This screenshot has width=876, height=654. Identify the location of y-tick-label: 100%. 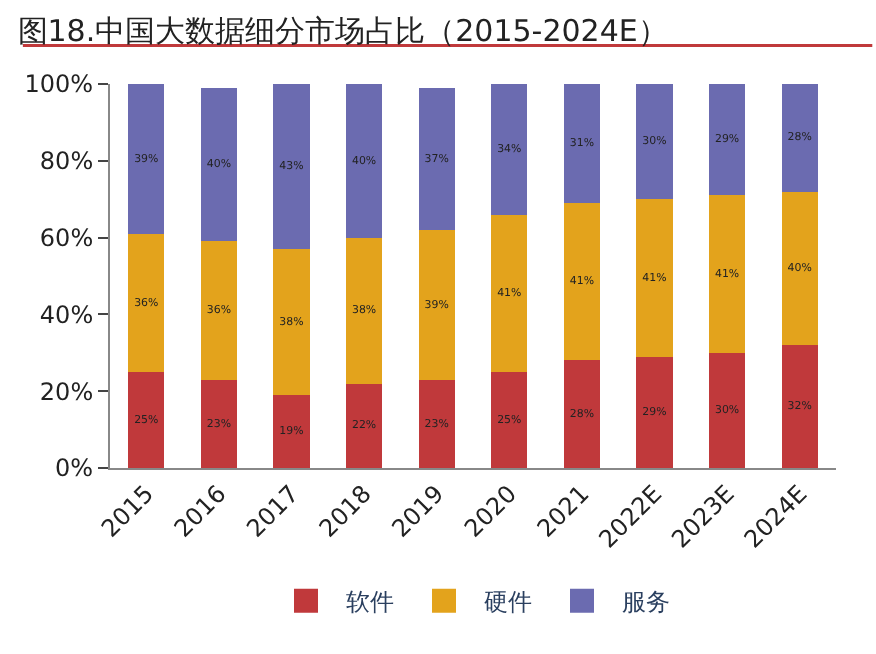
(59, 84).